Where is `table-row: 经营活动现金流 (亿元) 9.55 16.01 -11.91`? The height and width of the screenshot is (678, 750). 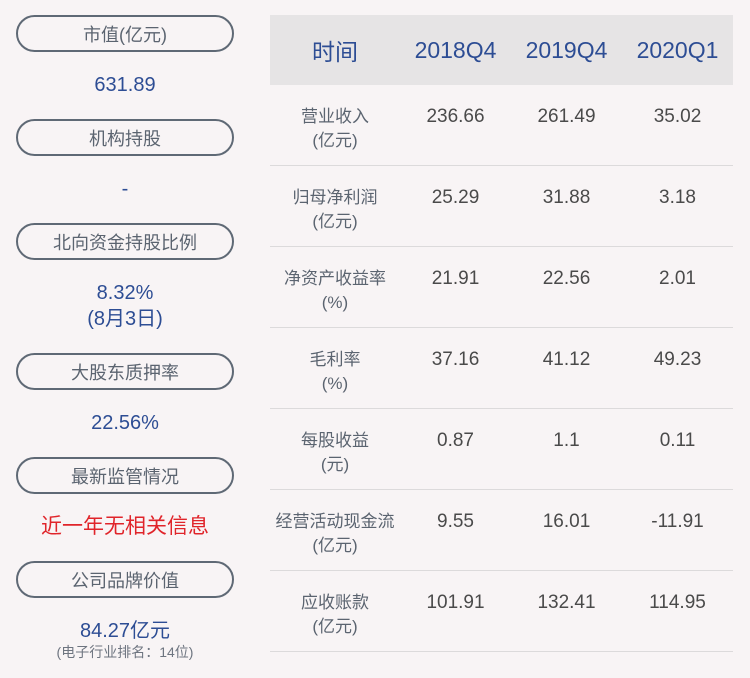 table-row: 经营活动现金流 (亿元) 9.55 16.01 -11.91 is located at coordinates (501, 530).